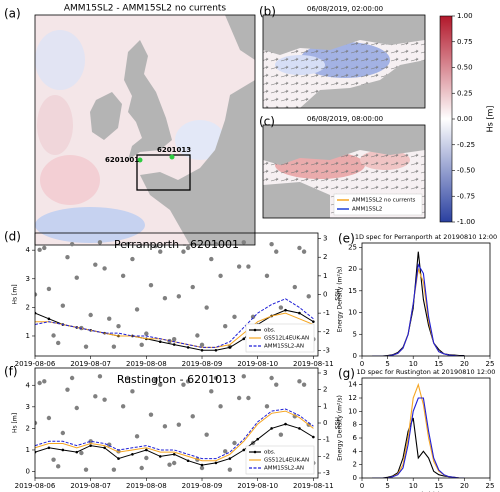  Describe the element at coordinates (70, 180) in the screenshot. I see `anomaly` at that location.